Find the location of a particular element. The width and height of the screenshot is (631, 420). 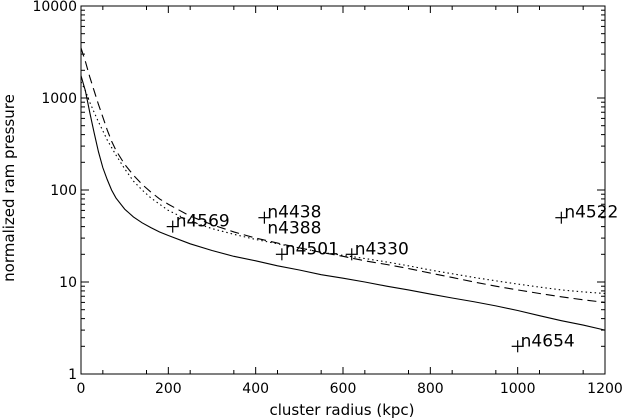

point-label-n4522: n4522 is located at coordinates (591, 213).